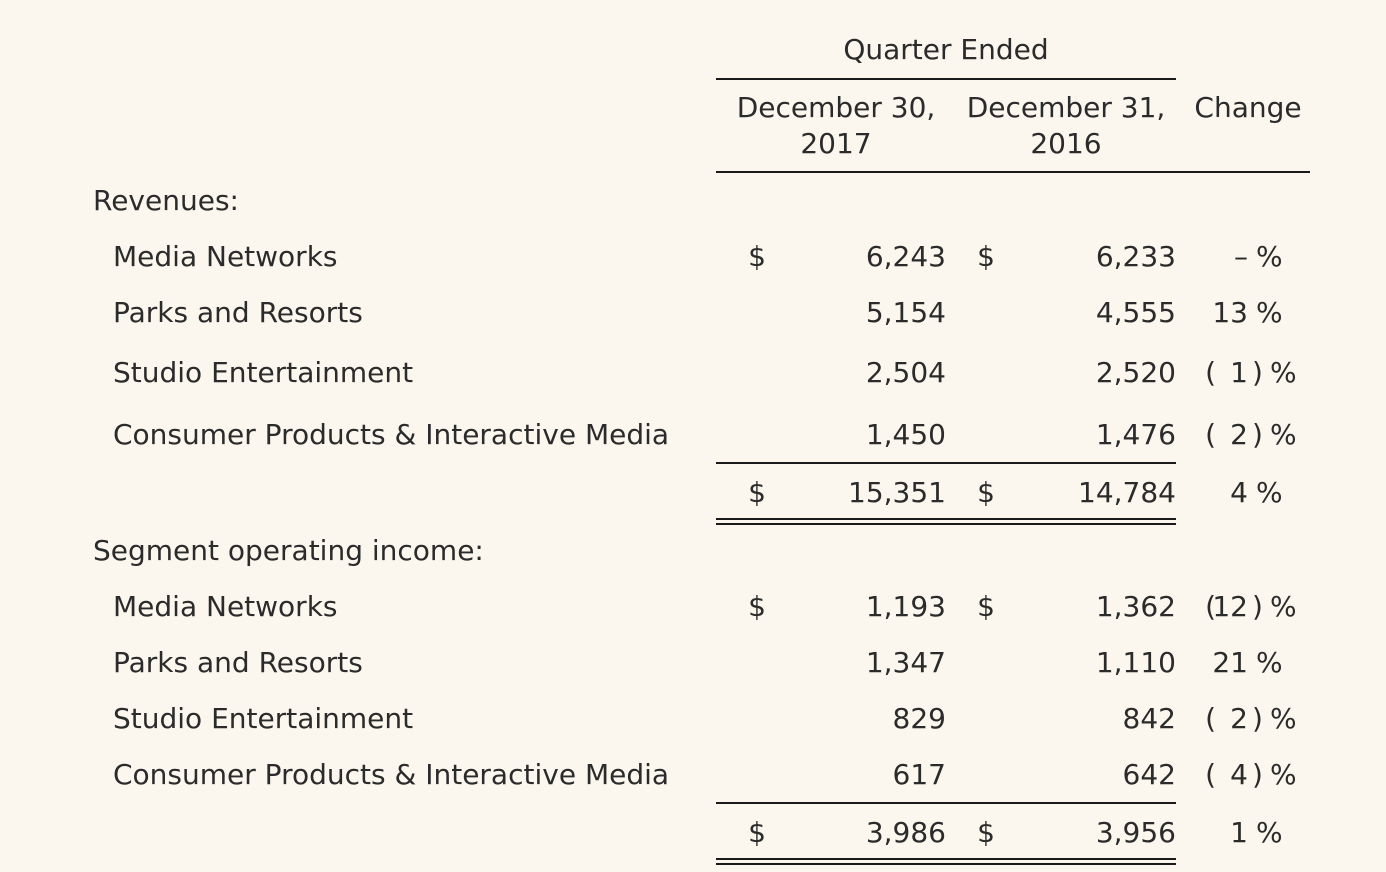 The image size is (1386, 872). What do you see at coordinates (1248, 107) in the screenshot?
I see `change-header: Change` at bounding box center [1248, 107].